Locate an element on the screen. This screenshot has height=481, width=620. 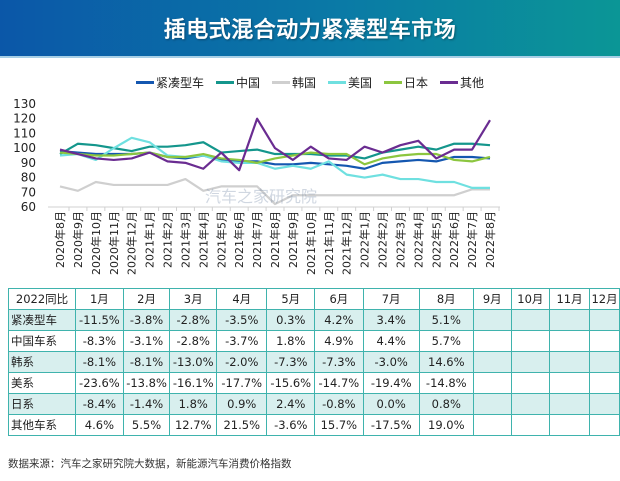
legend-item: 中国 is located at coordinates (237, 82).